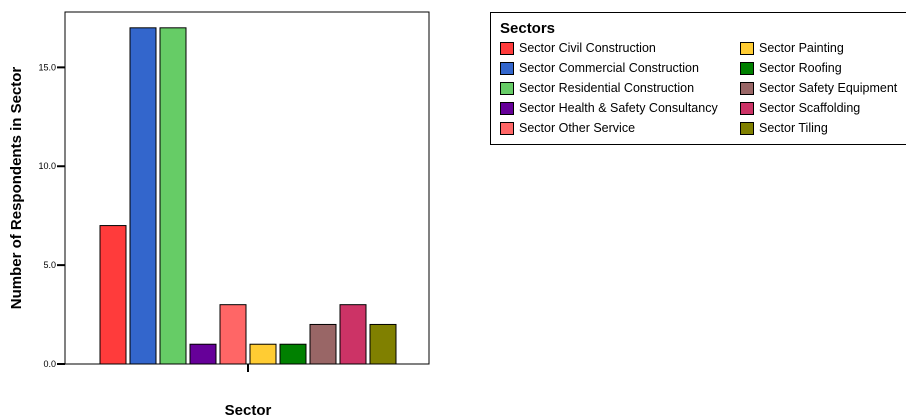 The width and height of the screenshot is (906, 420). I want to click on legend-label: Sector Roofing, so click(800, 68).